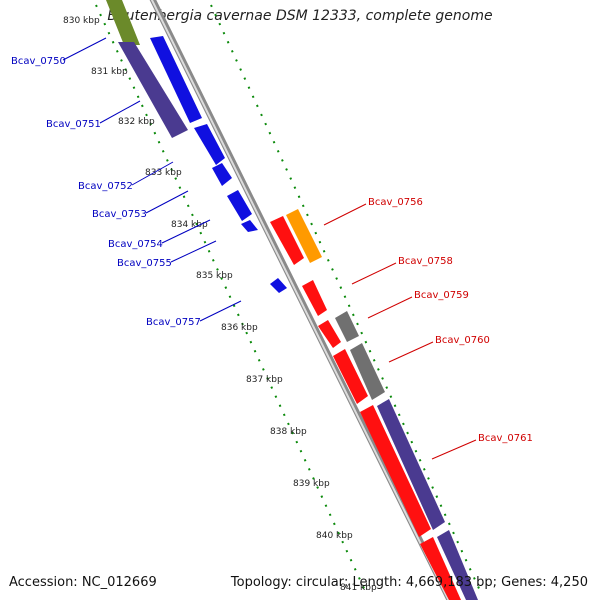 The image size is (600, 600). Describe the element at coordinates (239, 205) in the screenshot. I see `gene-feature-bcav0753b` at that location.